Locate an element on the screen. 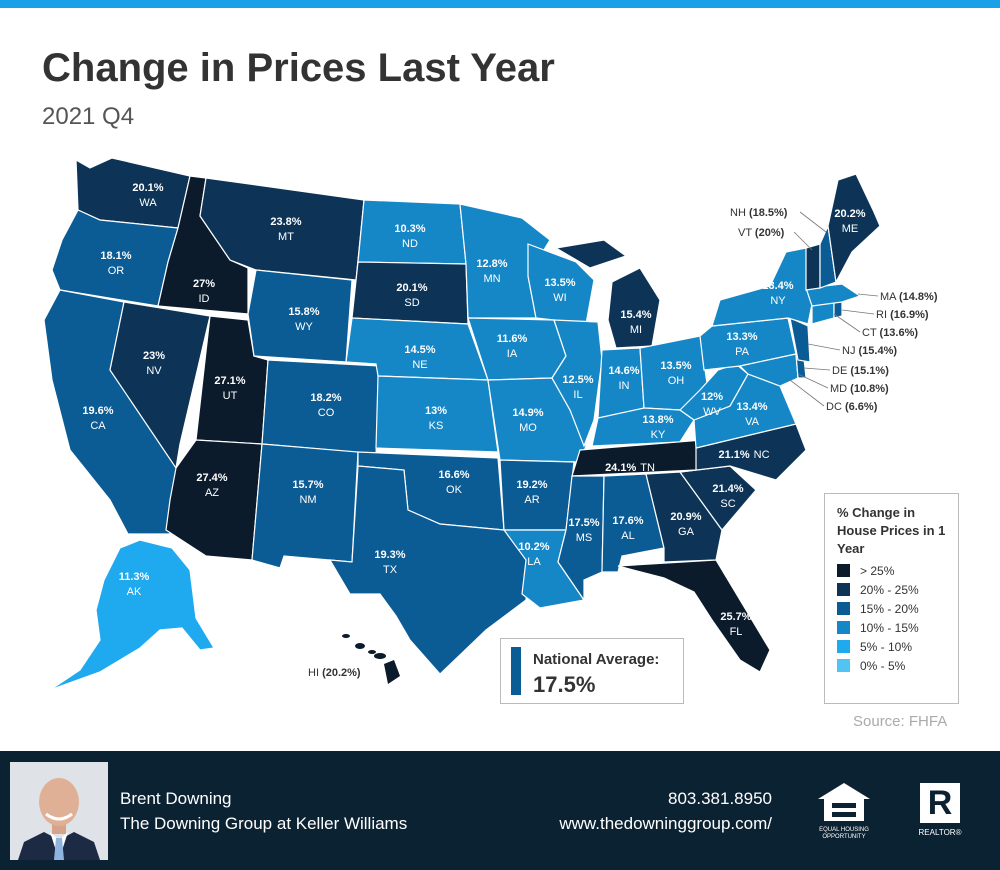 This screenshot has height=870, width=1000. label-tn: 24.1% TN is located at coordinates (630, 468).